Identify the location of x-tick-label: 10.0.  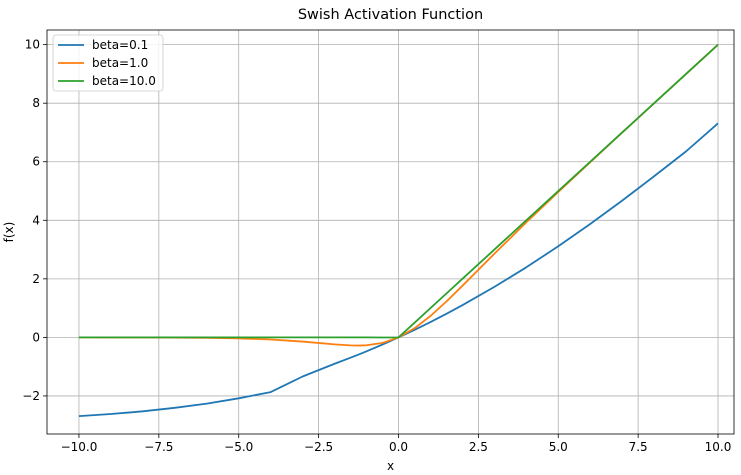
(718, 447).